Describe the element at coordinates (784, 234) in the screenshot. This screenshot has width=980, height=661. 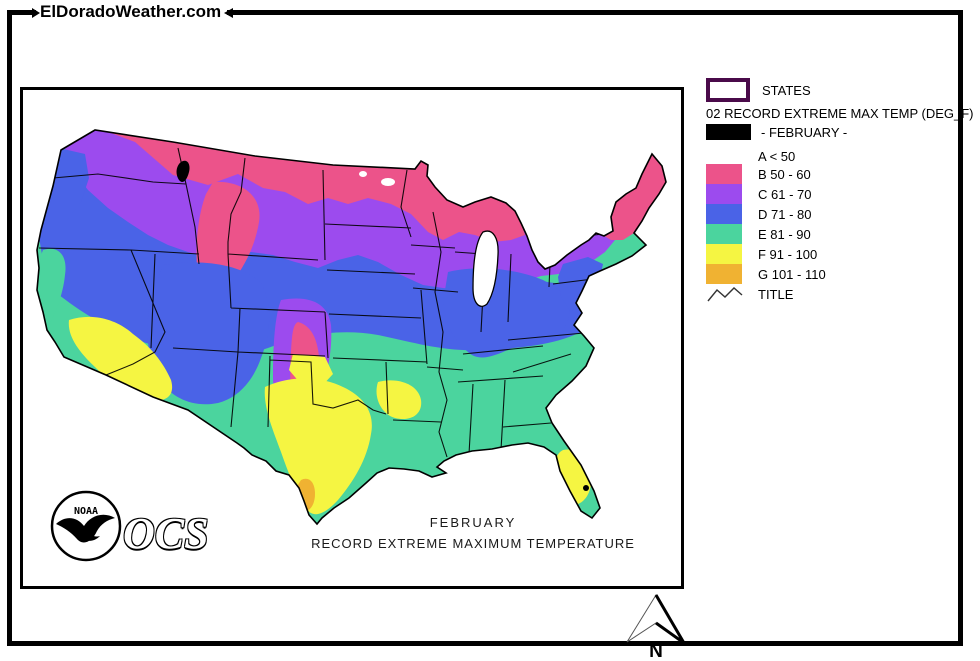
I see `class-label-e: E 81 - 90` at that location.